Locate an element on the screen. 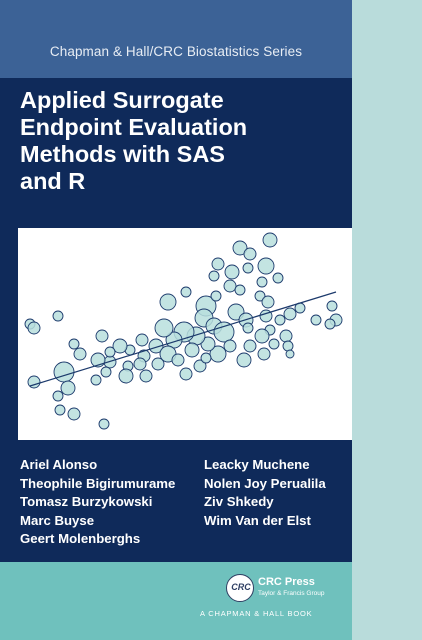  series-band: Chapman & Hall/CRC Biostatistics Series is located at coordinates (176, 39).